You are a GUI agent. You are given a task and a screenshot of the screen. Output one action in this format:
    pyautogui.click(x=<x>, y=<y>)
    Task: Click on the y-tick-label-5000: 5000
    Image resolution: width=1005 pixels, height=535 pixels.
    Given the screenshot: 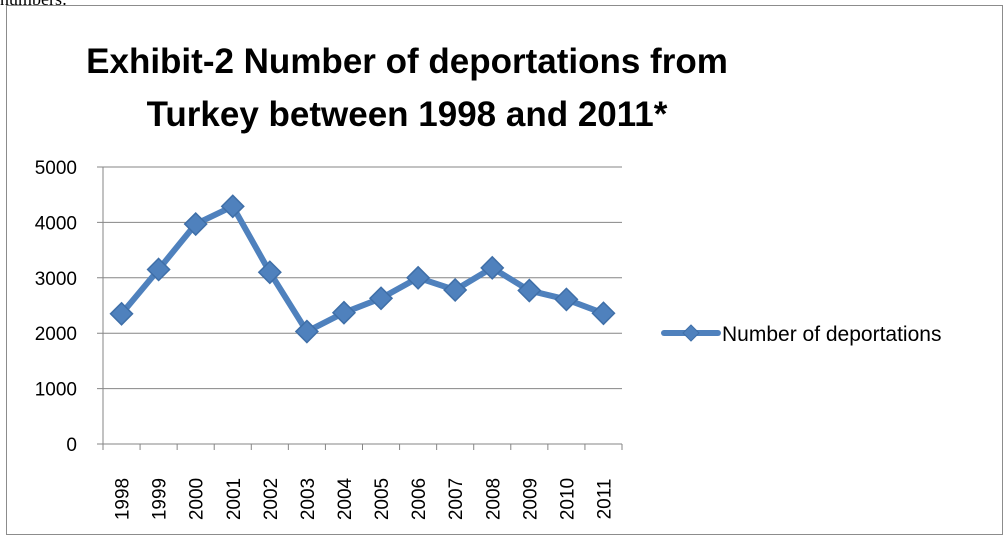 What is the action you would take?
    pyautogui.click(x=56, y=168)
    